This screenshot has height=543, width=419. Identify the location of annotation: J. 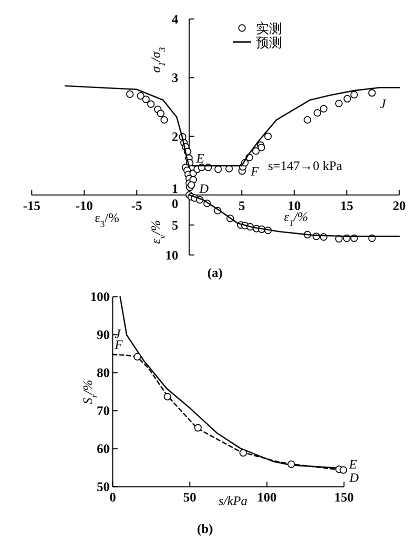
(383, 103).